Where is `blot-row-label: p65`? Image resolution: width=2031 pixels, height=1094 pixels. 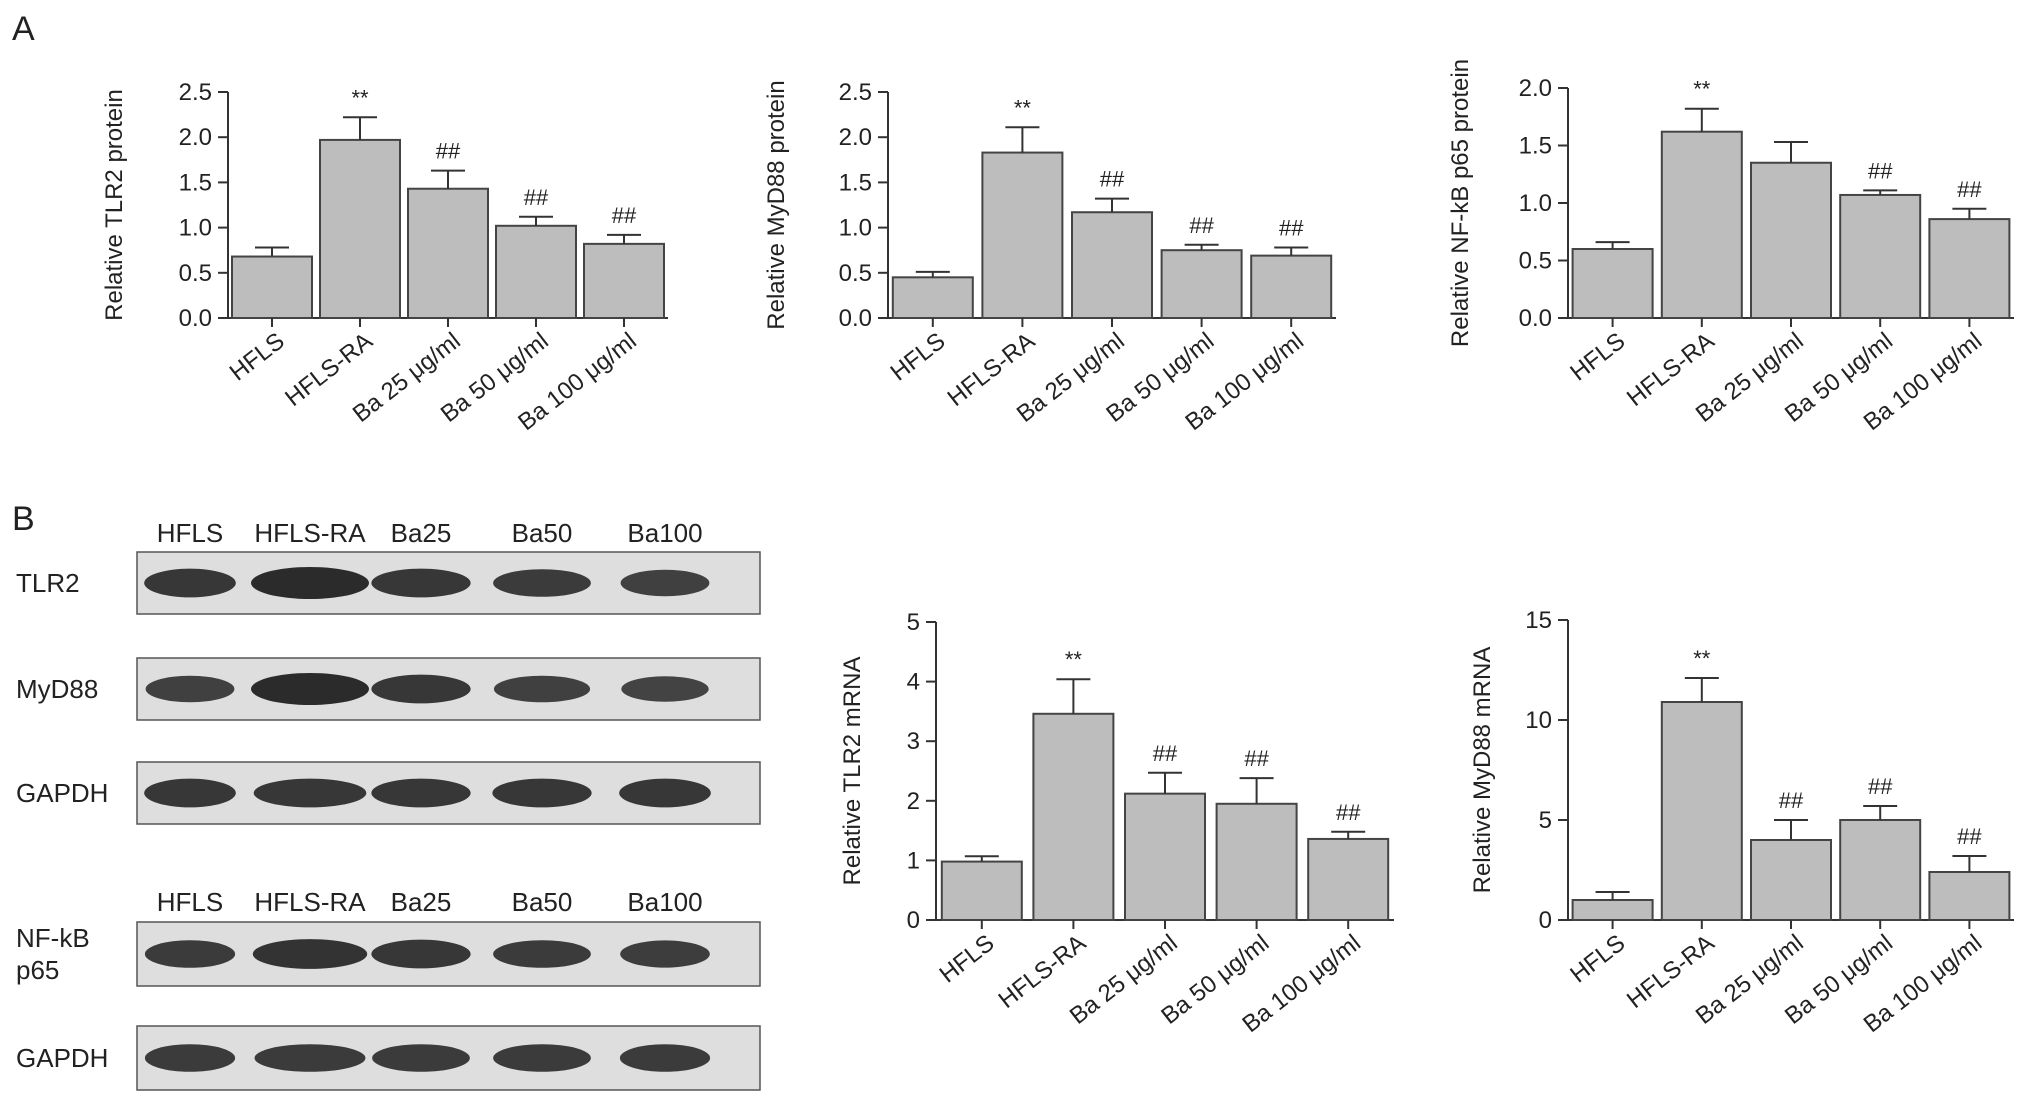 blot-row-label: p65 is located at coordinates (37, 970).